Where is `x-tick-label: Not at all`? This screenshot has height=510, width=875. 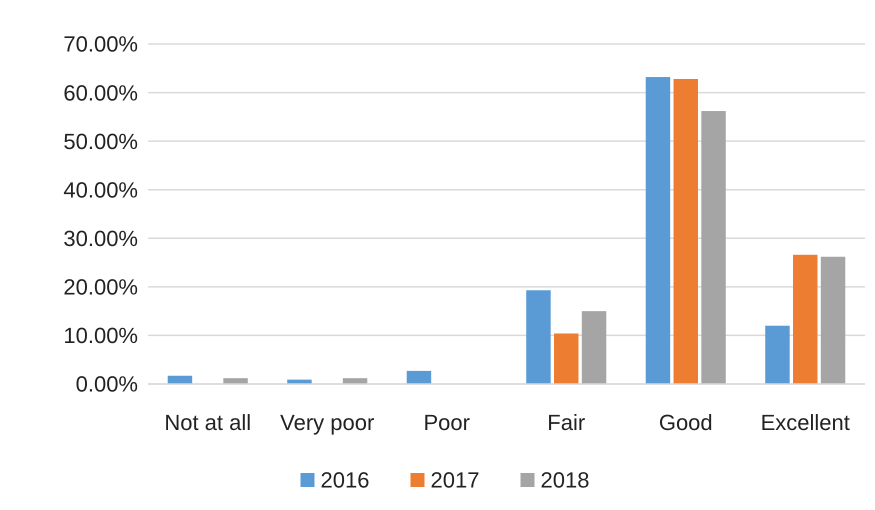 x-tick-label: Not at all is located at coordinates (208, 422).